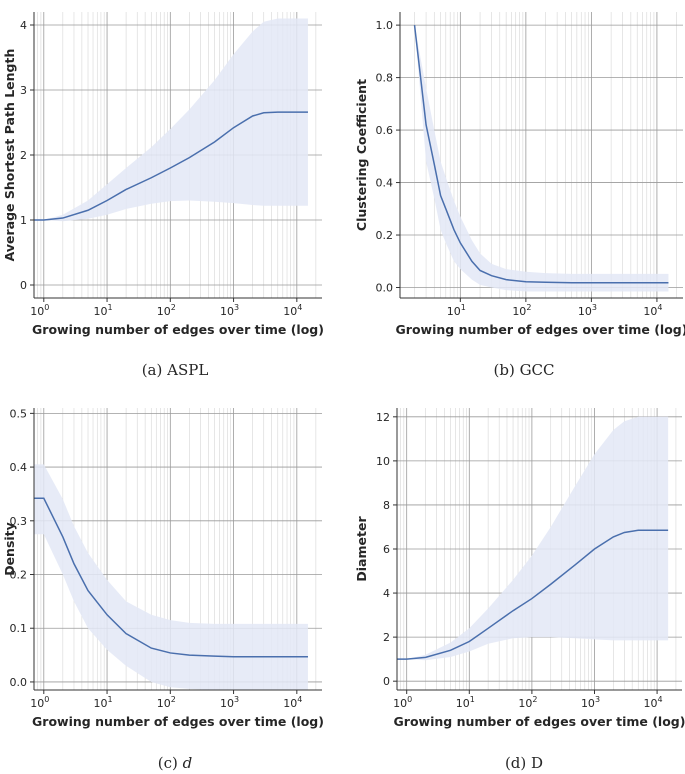  Describe the element at coordinates (361, 155) in the screenshot. I see `y-axis-label: Clustering Coefficient` at that location.